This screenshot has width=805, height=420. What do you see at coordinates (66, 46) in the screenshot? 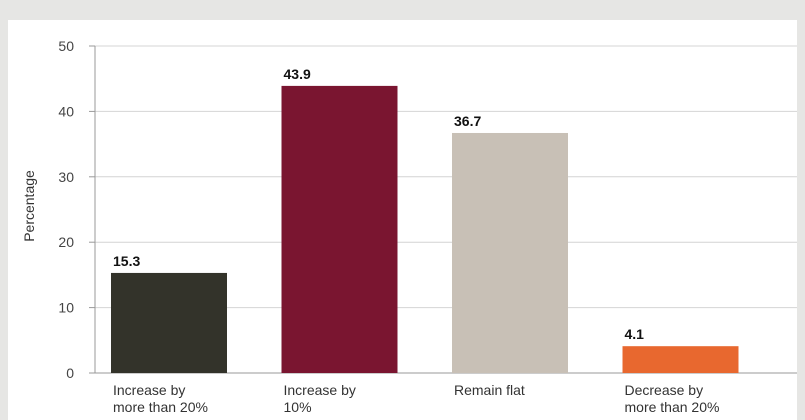
I see `y-tick-label: 50` at bounding box center [66, 46].